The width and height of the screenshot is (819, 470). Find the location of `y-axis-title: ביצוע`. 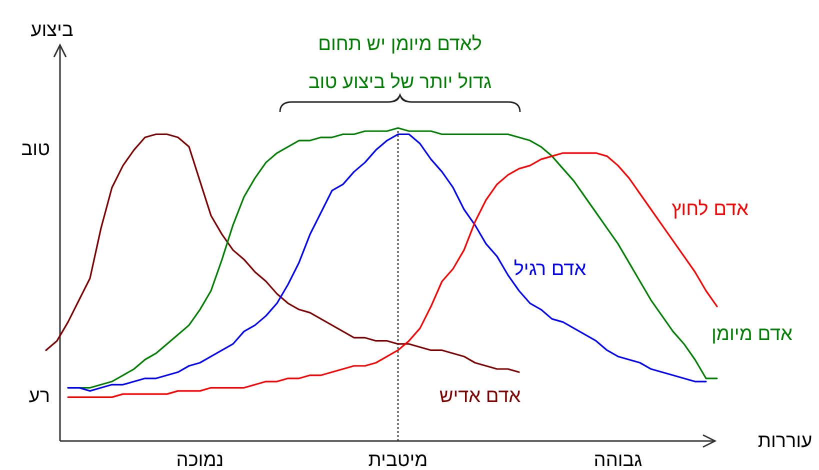

y-axis-title: ביצוע is located at coordinates (52, 30).